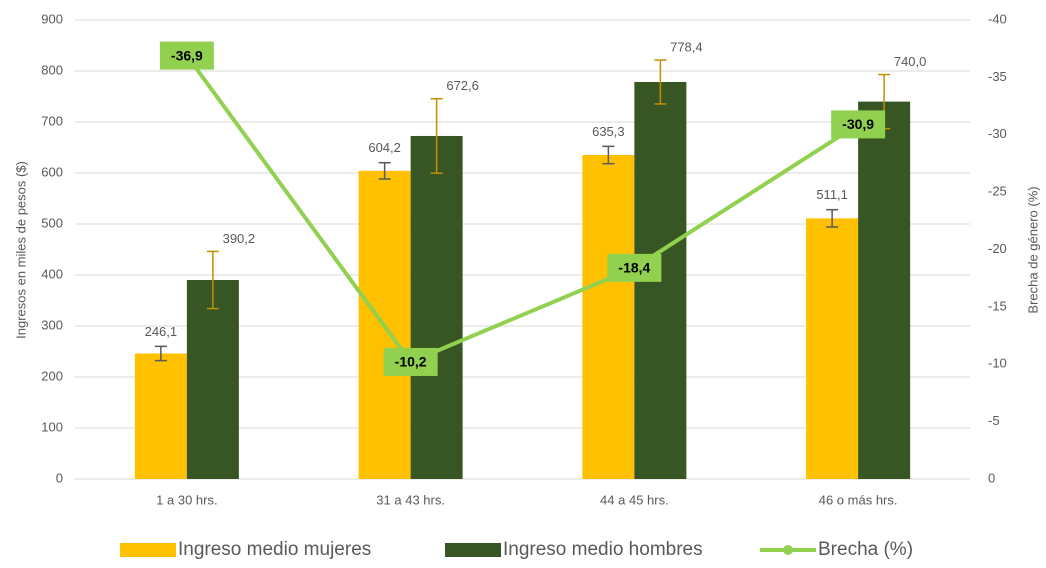  Describe the element at coordinates (910, 61) in the screenshot. I see `data-label: 740,0` at that location.